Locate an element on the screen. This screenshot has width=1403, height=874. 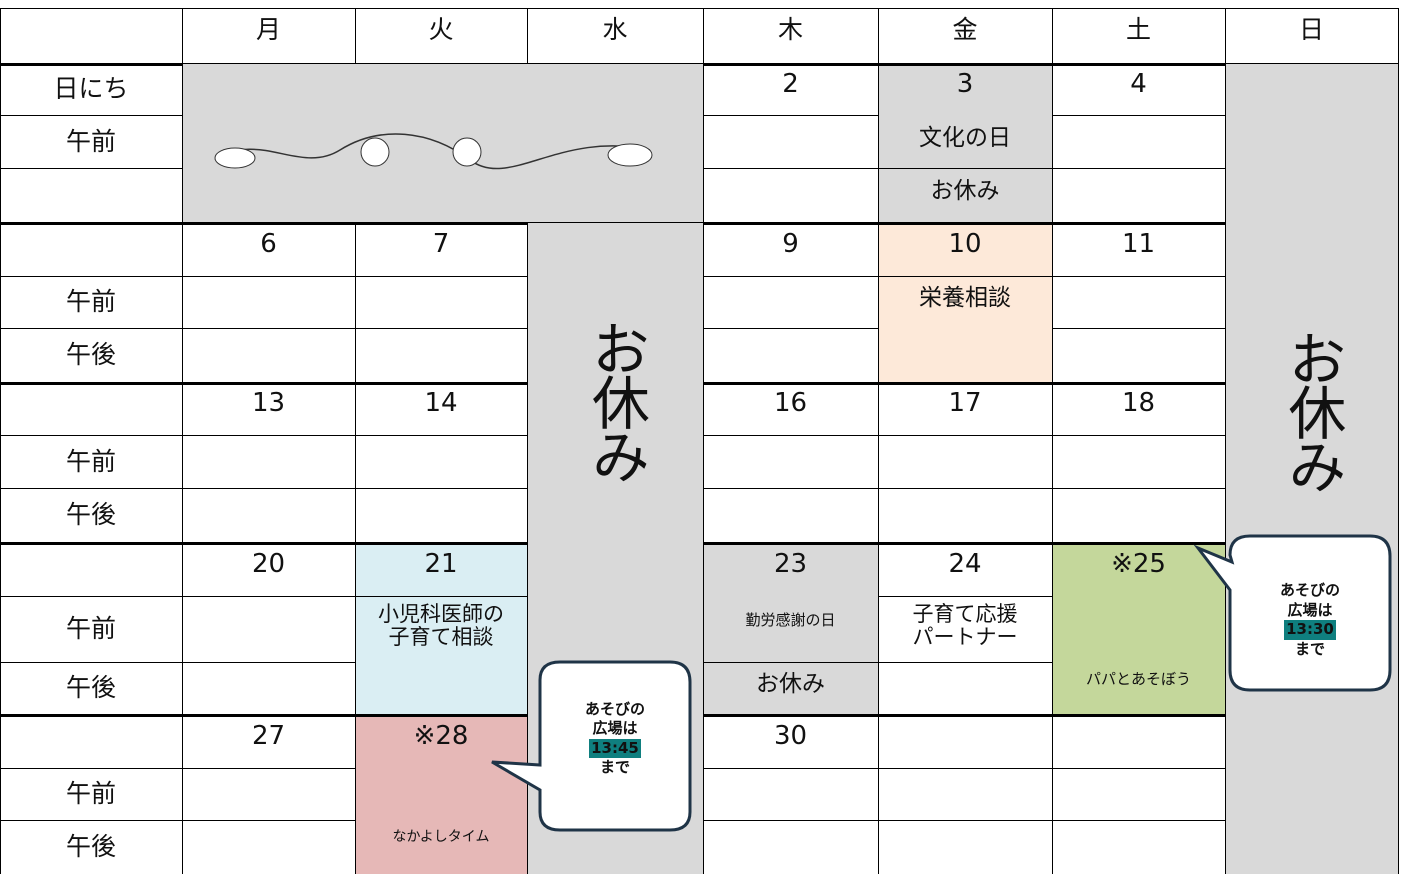
text-line: 18 is located at coordinates (1138, 403).